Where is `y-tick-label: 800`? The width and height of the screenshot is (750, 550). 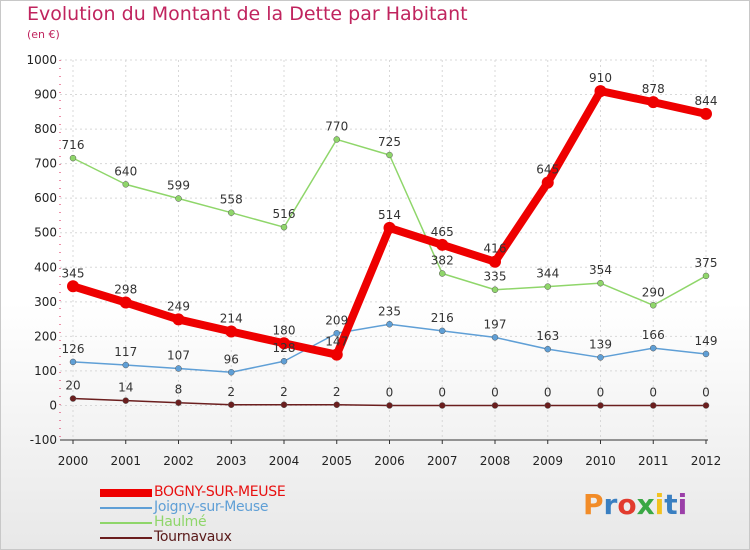 y-tick-label: 800 is located at coordinates (45, 129).